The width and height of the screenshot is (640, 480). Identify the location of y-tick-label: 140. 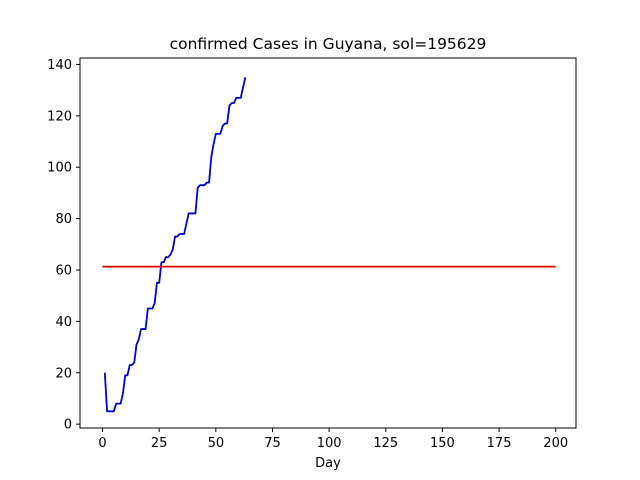
(59, 65).